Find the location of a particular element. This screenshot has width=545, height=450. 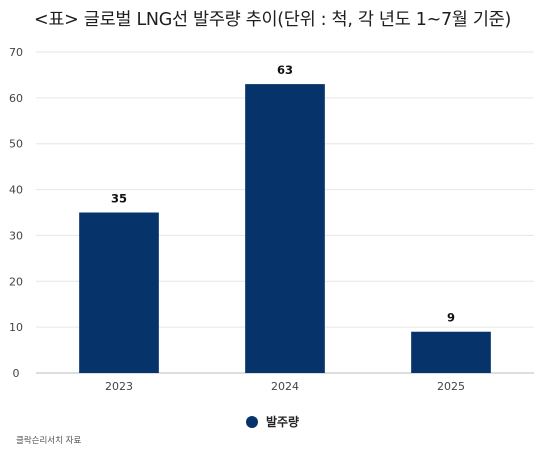

data-label: 35 is located at coordinates (119, 199).